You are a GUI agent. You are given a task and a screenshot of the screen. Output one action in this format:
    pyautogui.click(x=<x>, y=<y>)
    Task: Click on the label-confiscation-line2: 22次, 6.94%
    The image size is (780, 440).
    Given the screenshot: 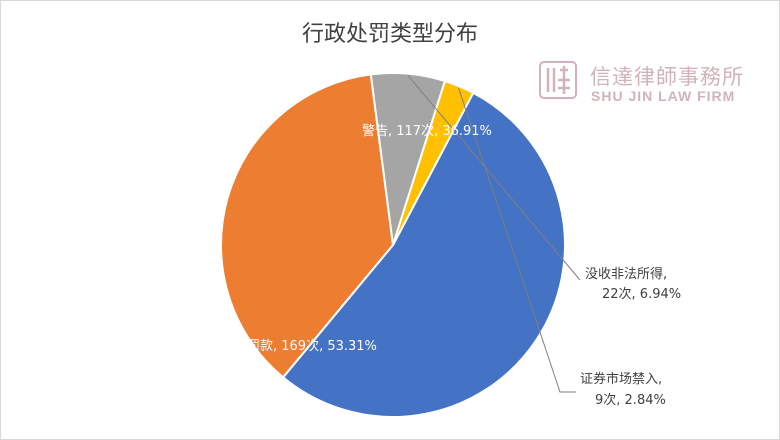 What is the action you would take?
    pyautogui.click(x=641, y=294)
    